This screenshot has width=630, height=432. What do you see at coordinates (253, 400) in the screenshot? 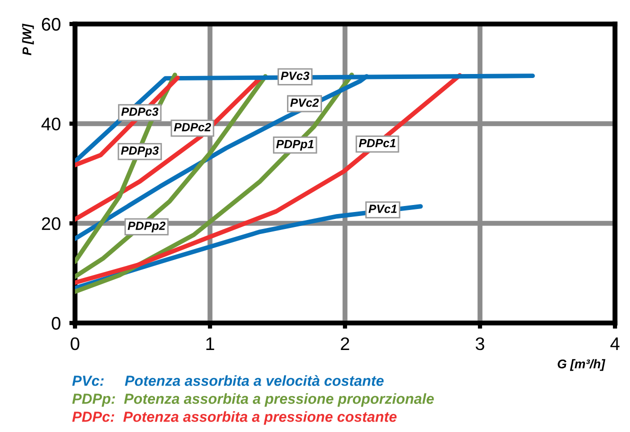
I see `text: PDPp: Potenza assorbita a pressione proporzionale` at bounding box center [253, 400].